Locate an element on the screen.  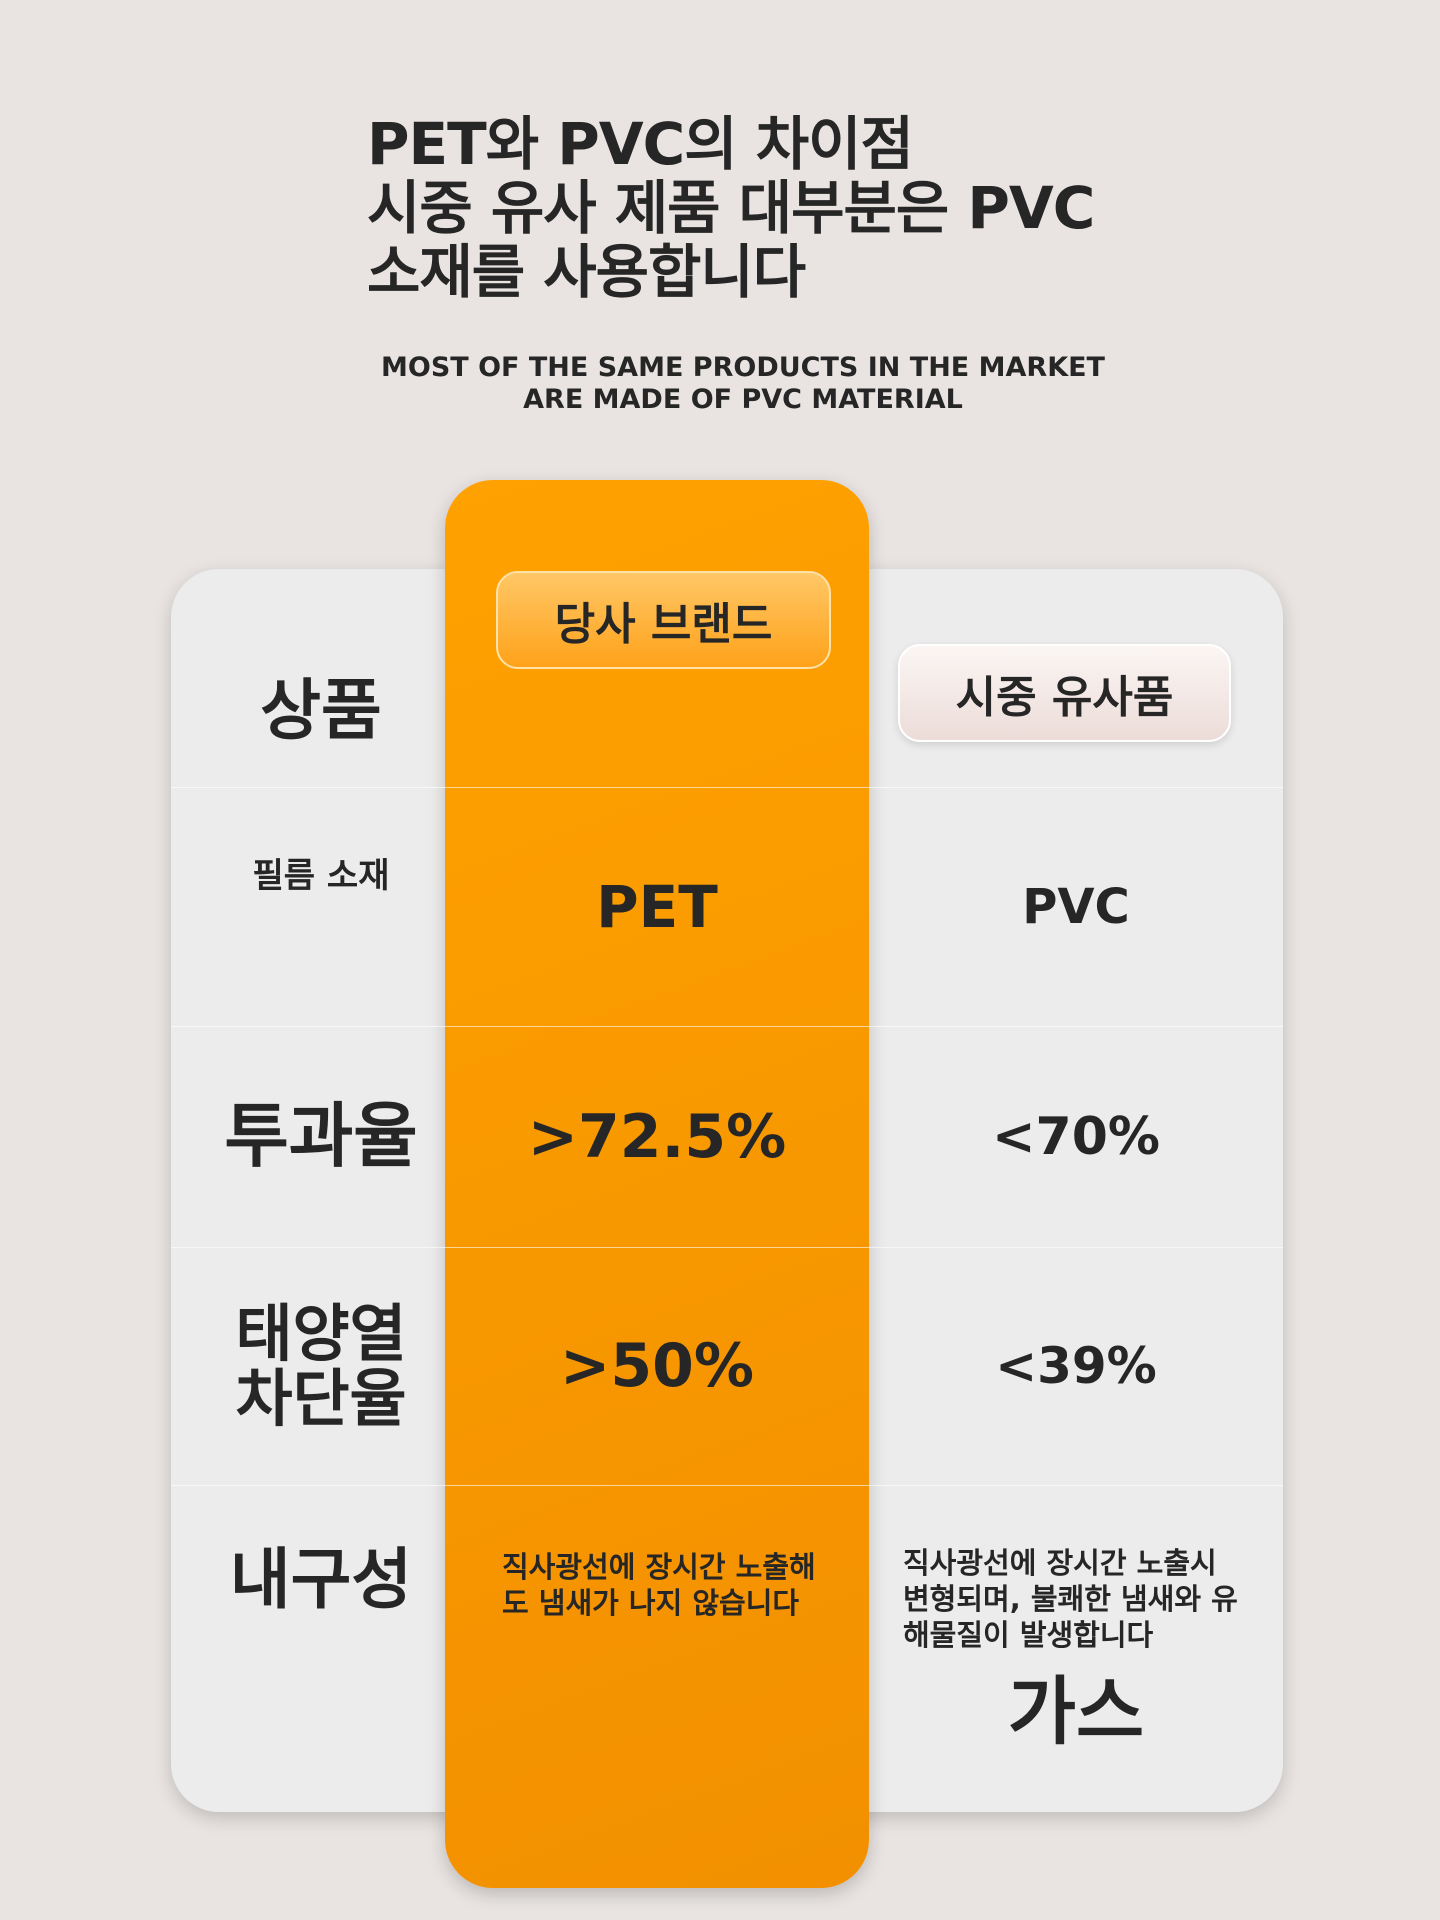
title-line: 시중 유사 제품 대부분은 PVC is located at coordinates (731, 208).